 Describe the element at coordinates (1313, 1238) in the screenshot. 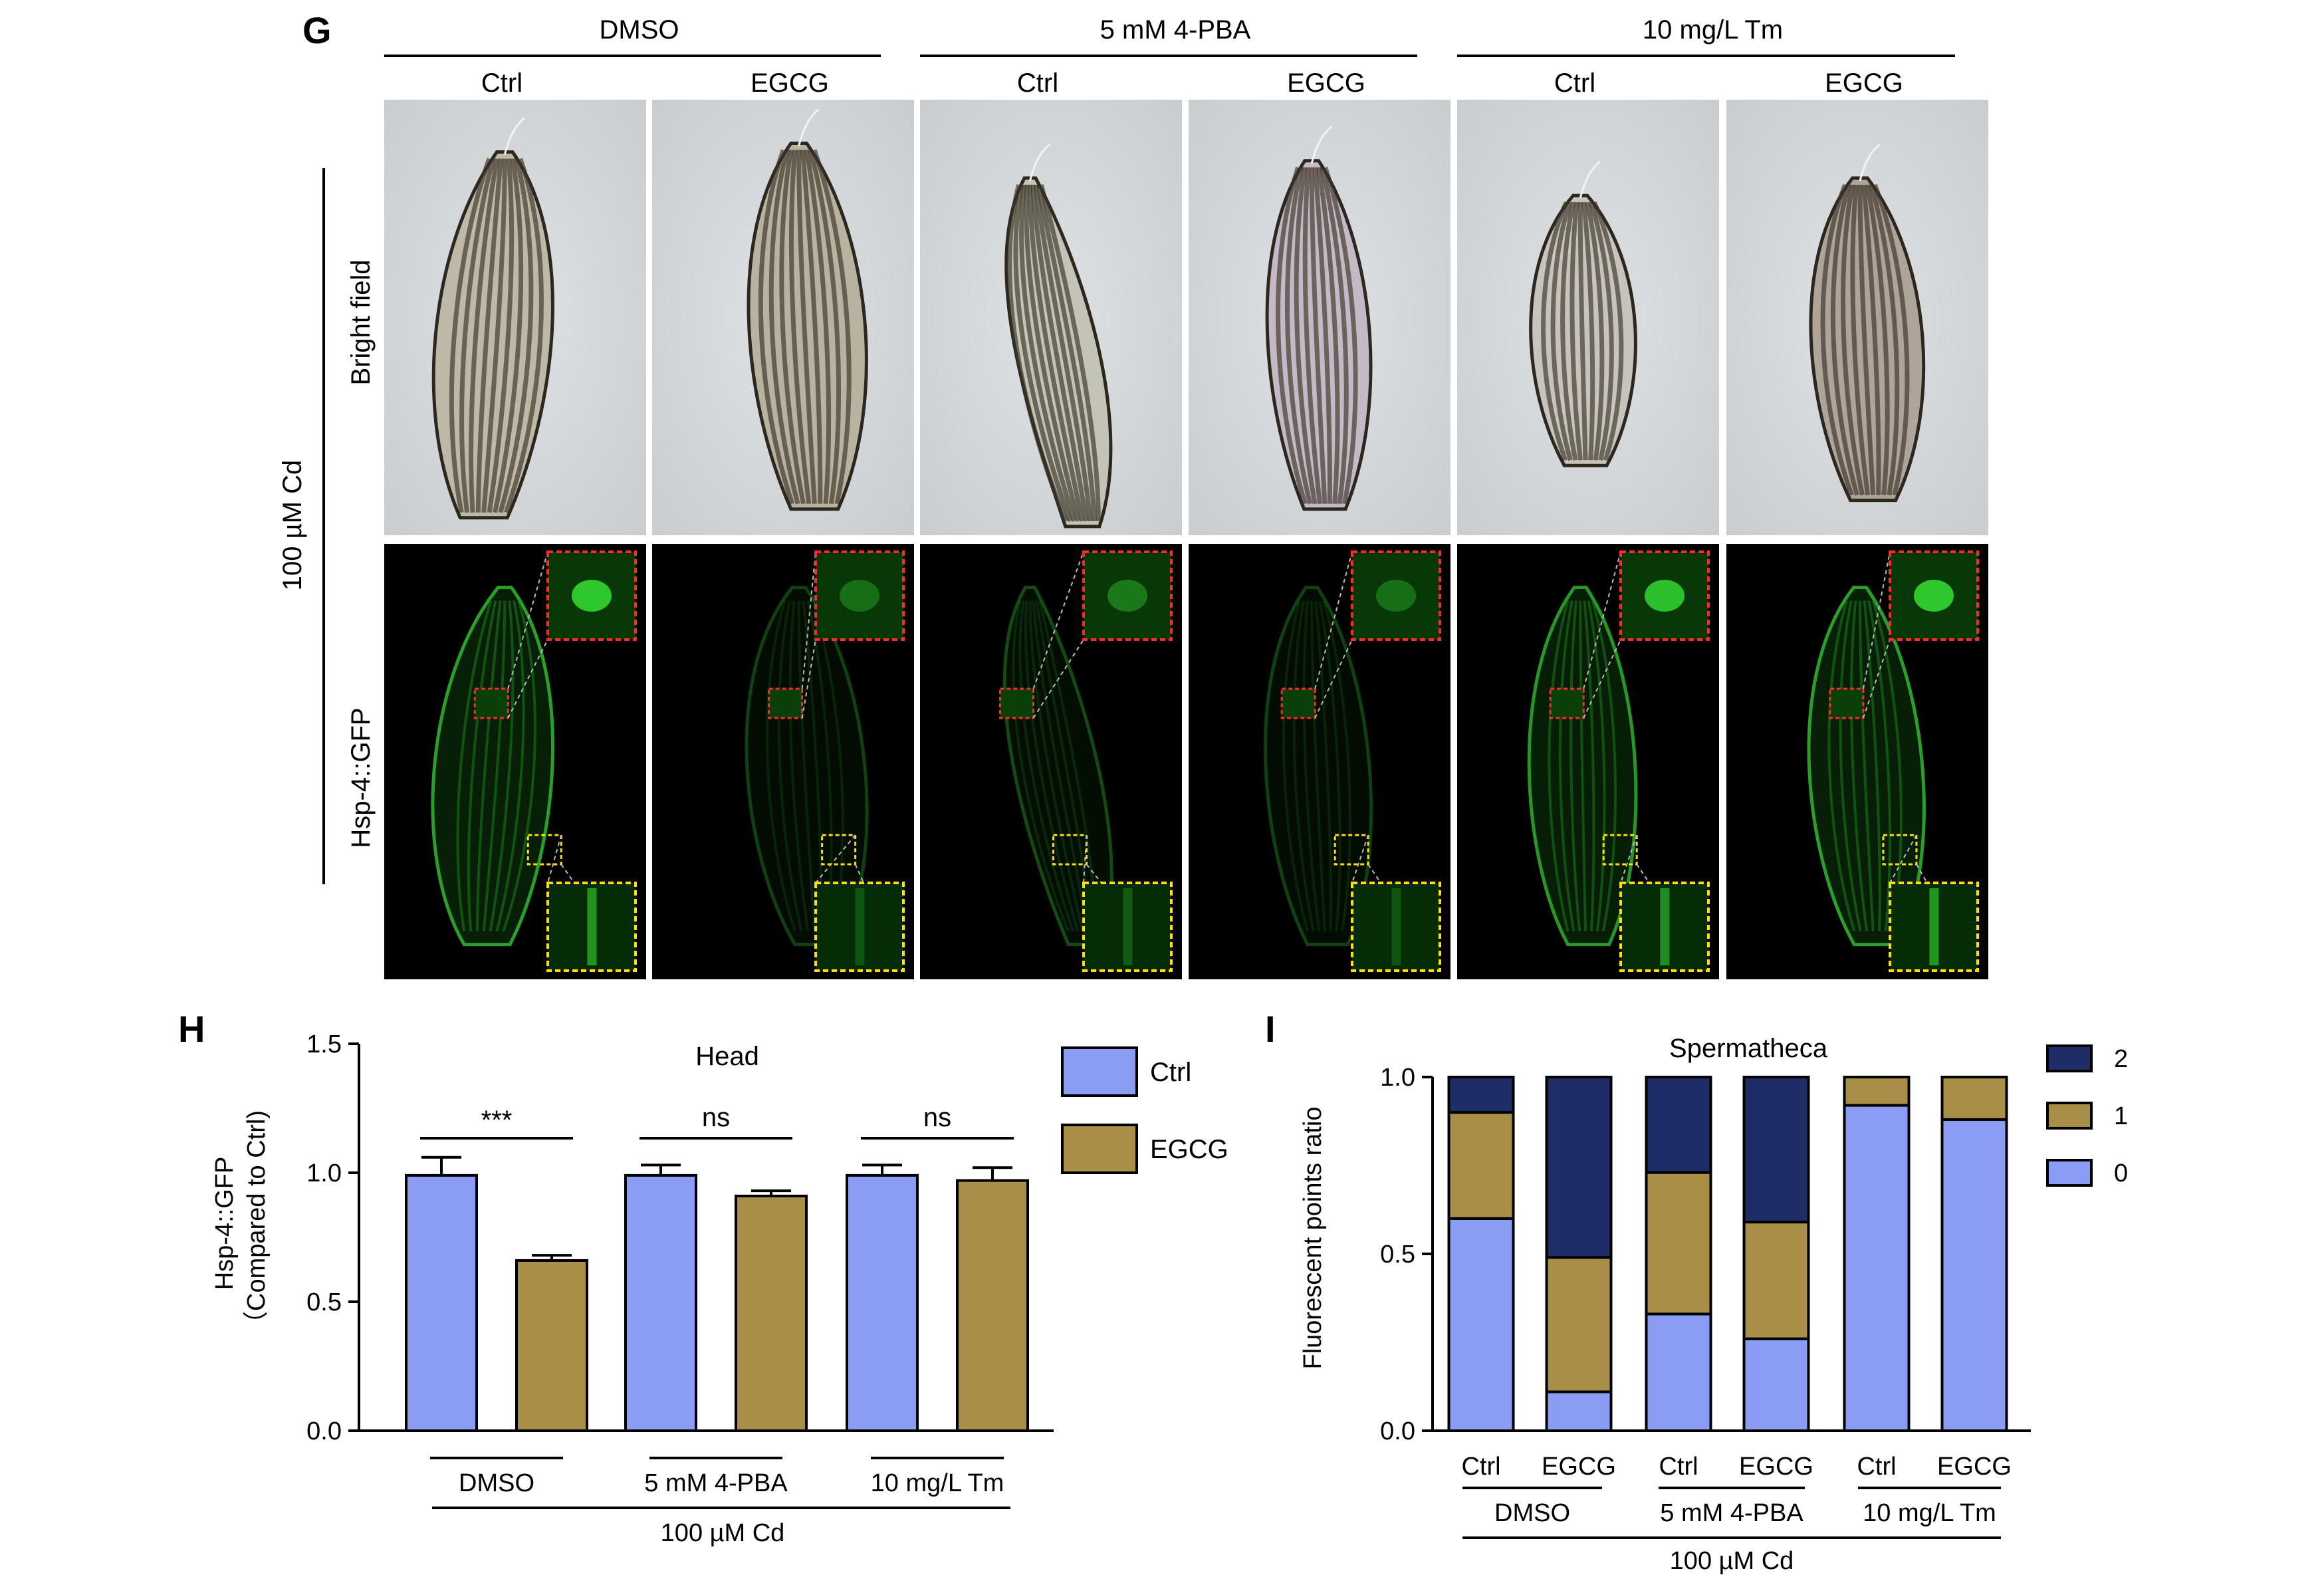

I see `chart-i-ylabel: Fluorescent points ratio` at that location.